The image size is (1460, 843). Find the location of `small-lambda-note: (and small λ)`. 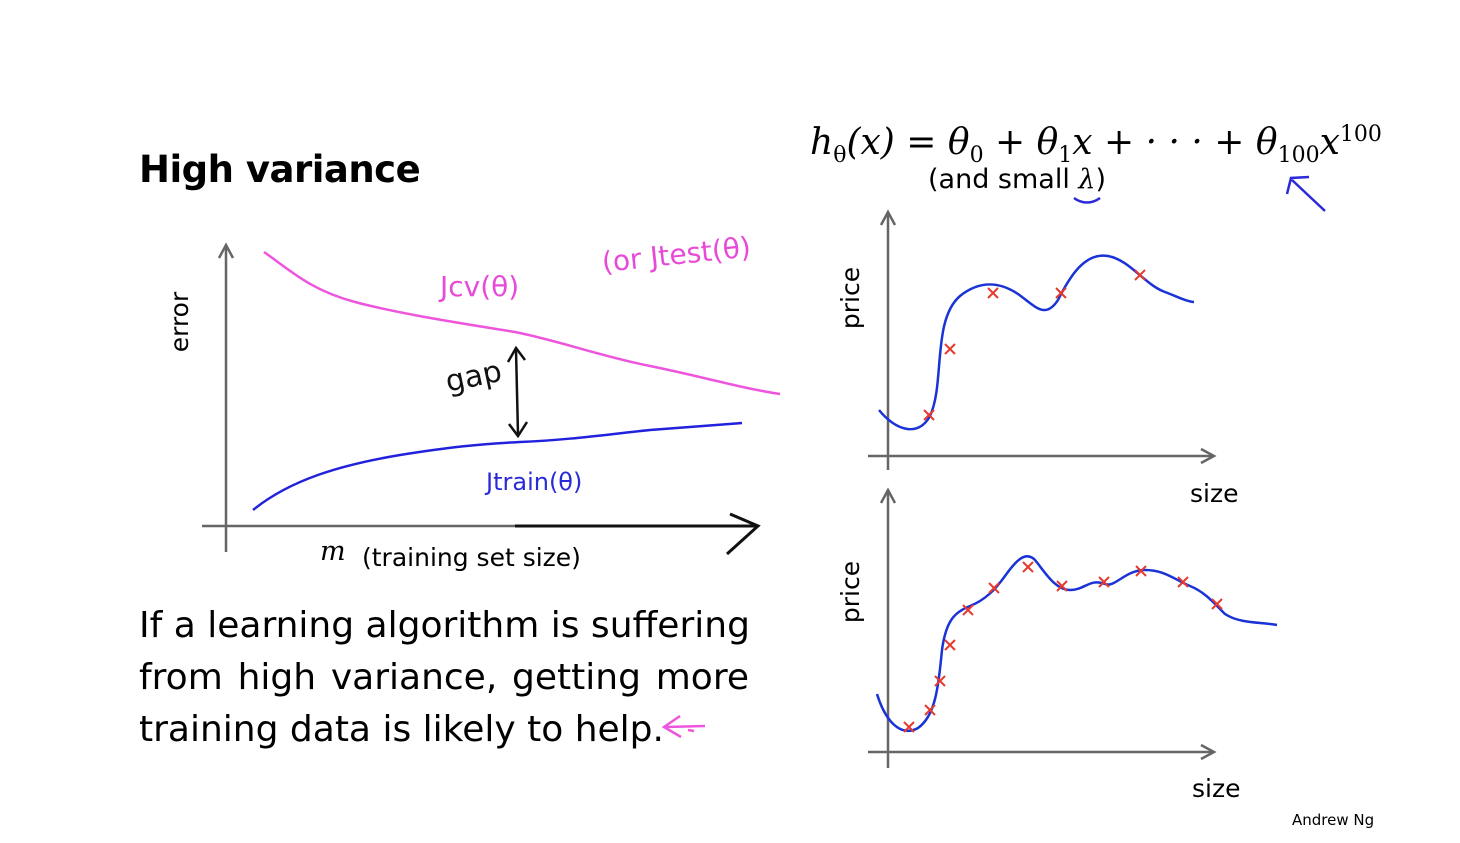

small-lambda-note: (and small λ) is located at coordinates (1017, 179).